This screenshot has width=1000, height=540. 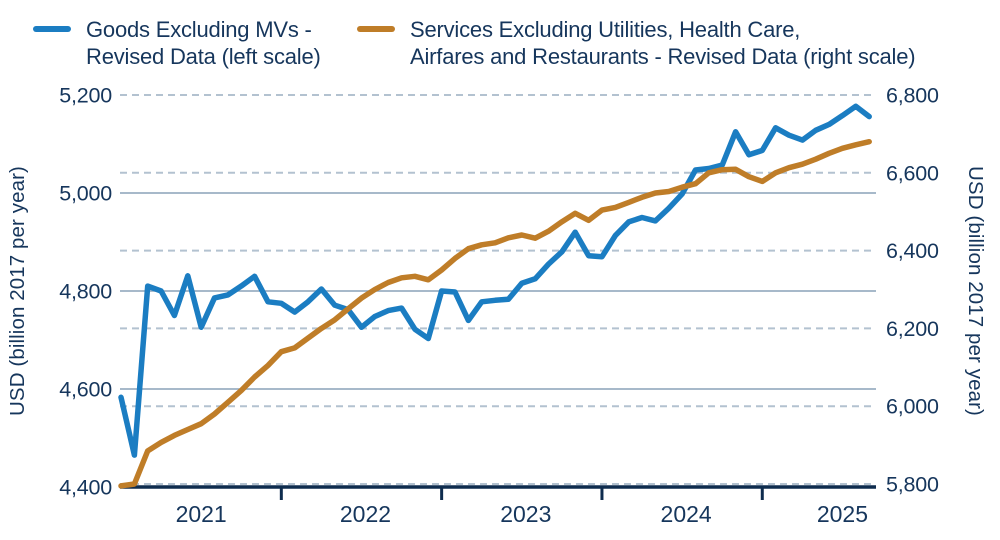 What do you see at coordinates (912, 173) in the screenshot?
I see `right-axis-tick-label: 6,600` at bounding box center [912, 173].